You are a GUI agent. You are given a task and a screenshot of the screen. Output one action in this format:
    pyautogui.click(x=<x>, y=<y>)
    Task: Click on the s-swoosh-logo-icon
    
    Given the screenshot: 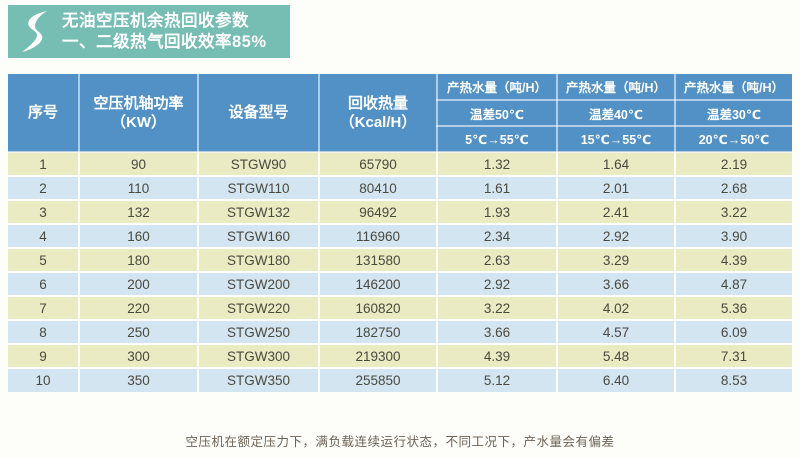 What is the action you would take?
    pyautogui.click(x=34, y=31)
    